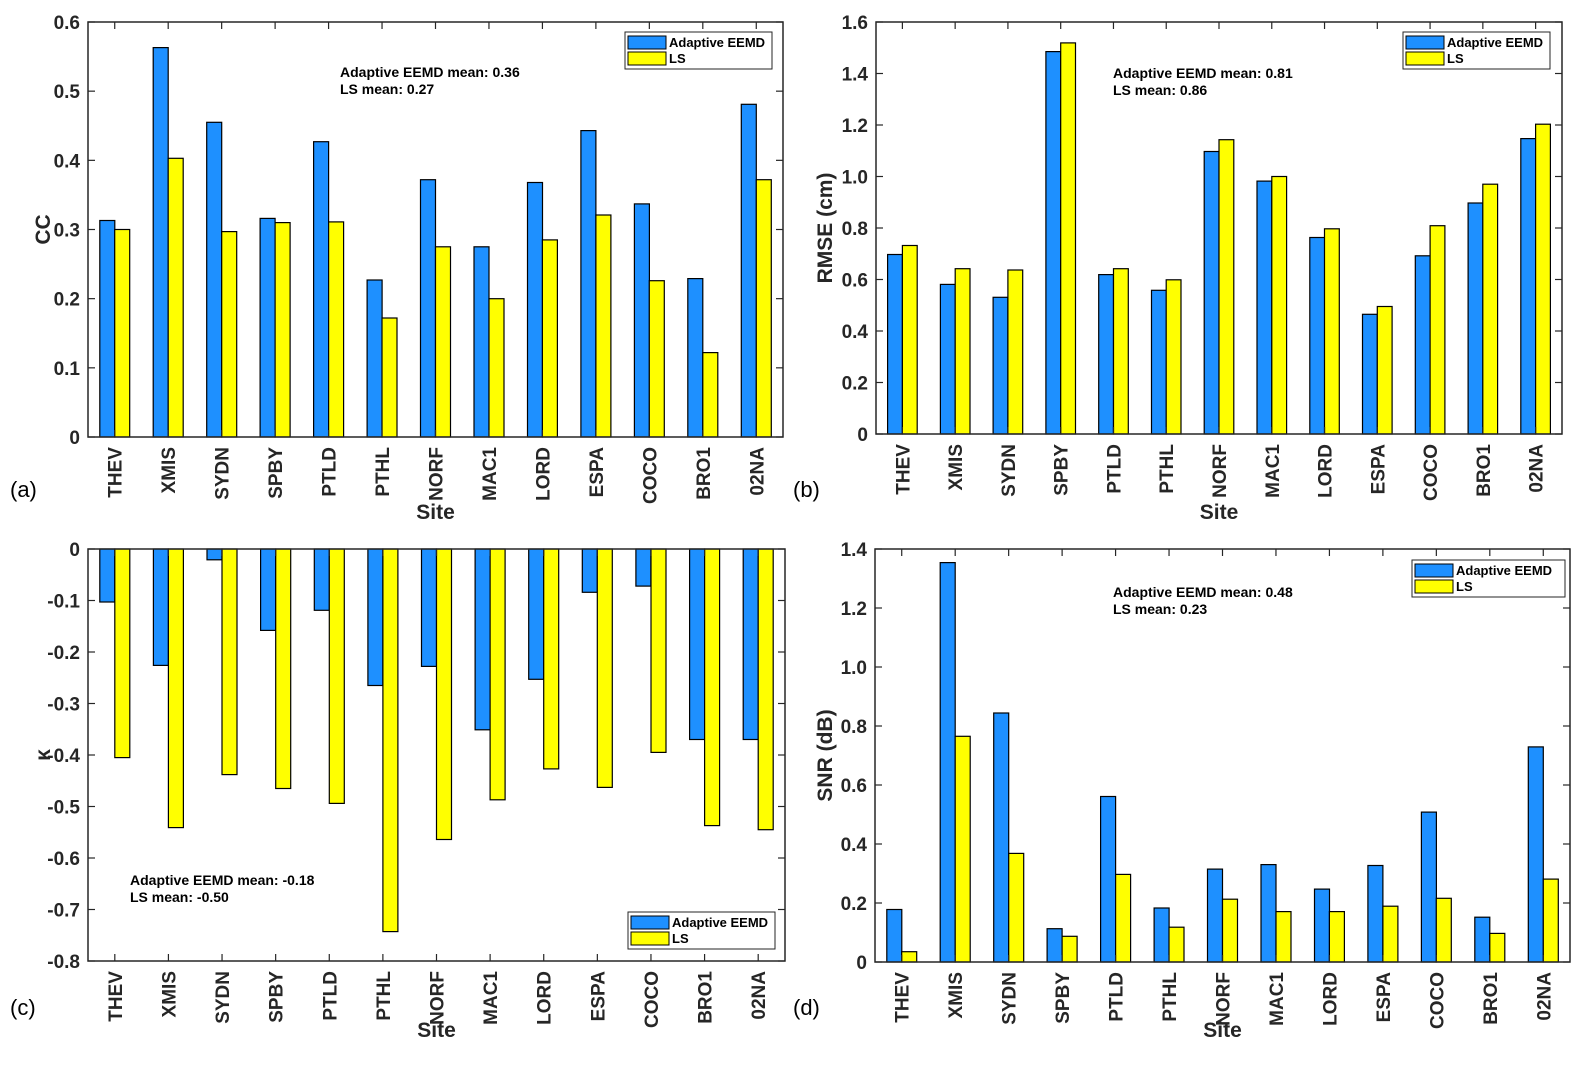  Describe the element at coordinates (63, 602) in the screenshot. I see `y-tick-label: -0.1` at that location.